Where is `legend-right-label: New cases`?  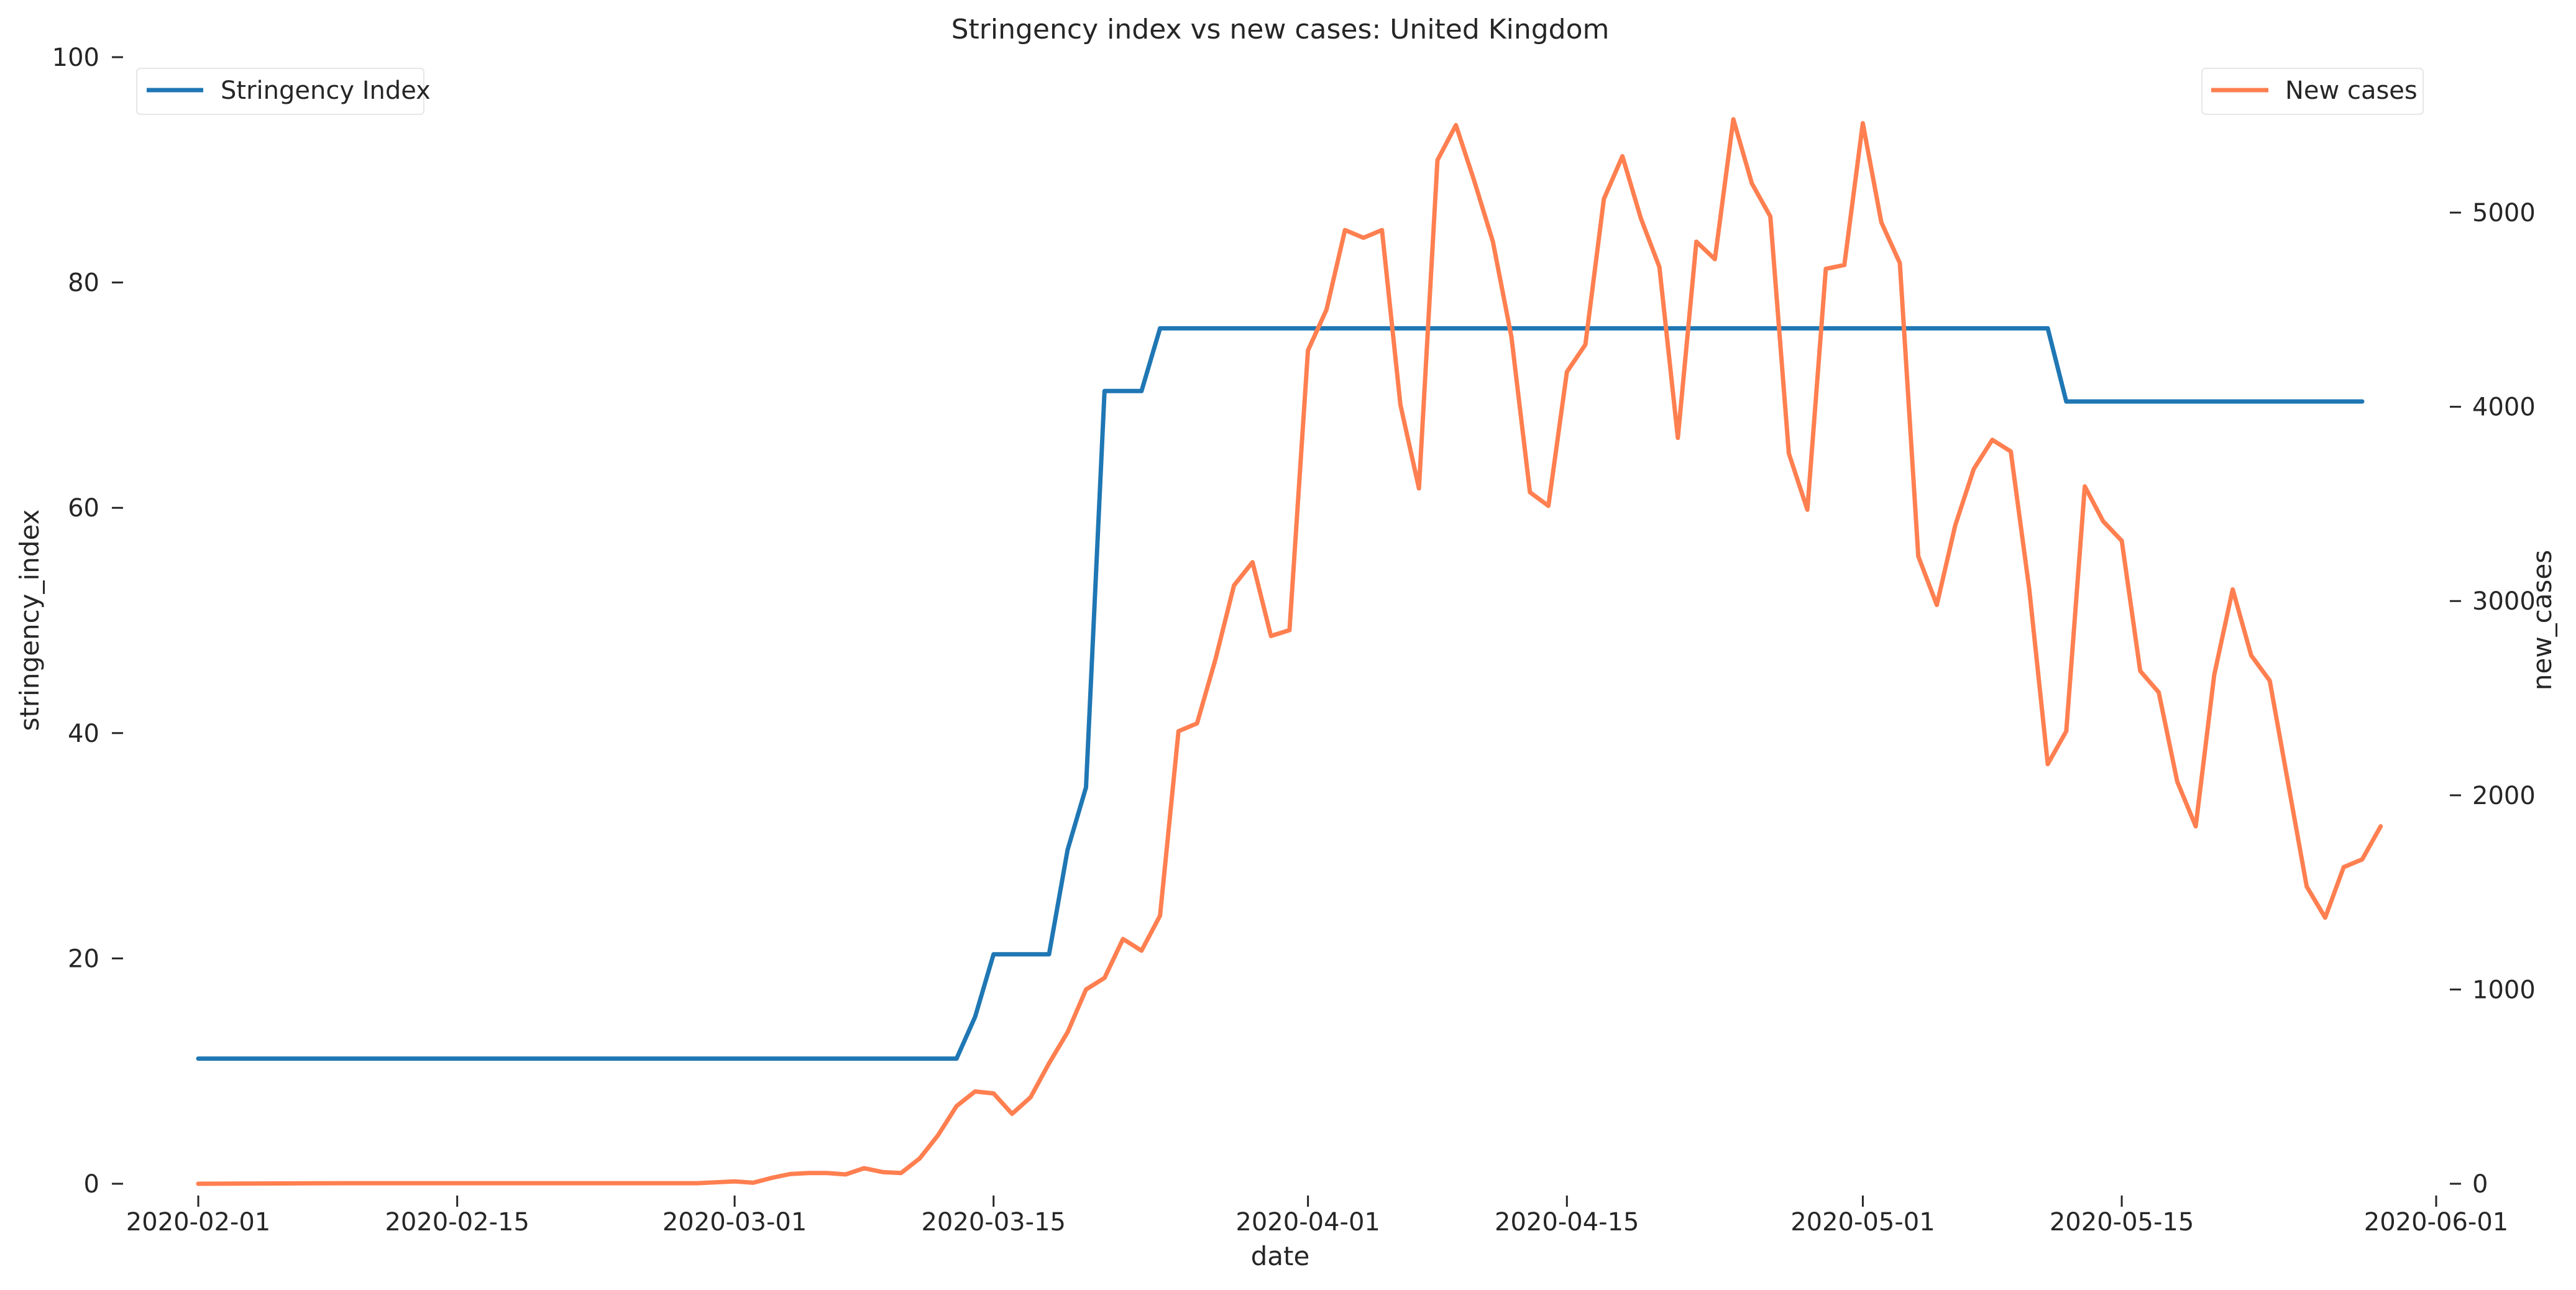 legend-right-label: New cases is located at coordinates (2351, 90).